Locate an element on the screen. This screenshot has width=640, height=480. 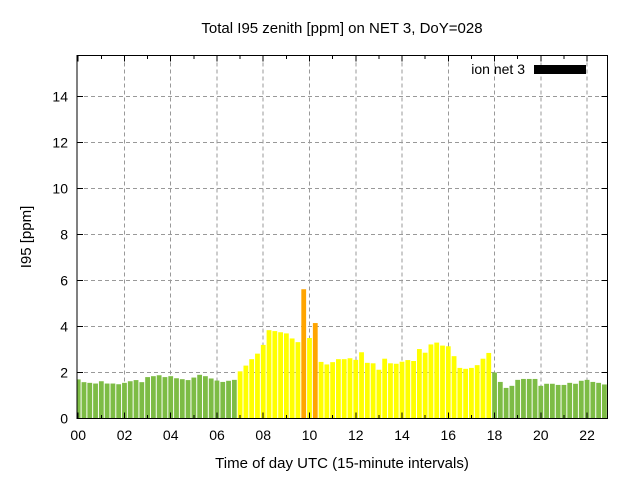
x-tick-label: 08 is located at coordinates (263, 435).